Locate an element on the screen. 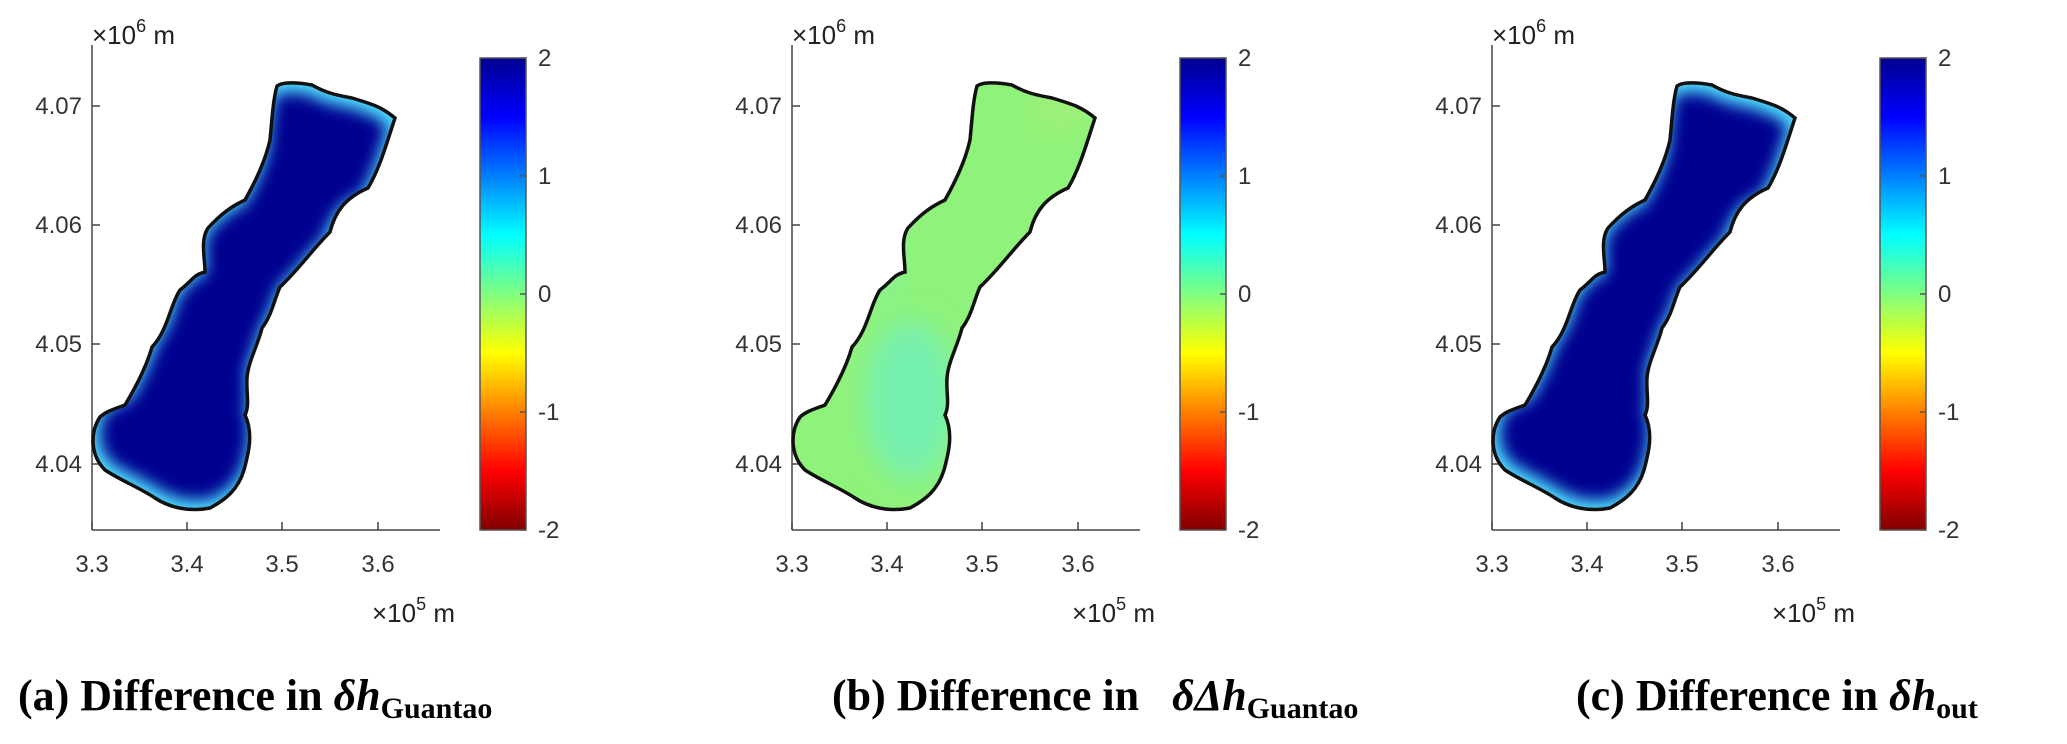 The image size is (2067, 744). caption-c: (c) Difference in δhout is located at coordinates (1777, 698).